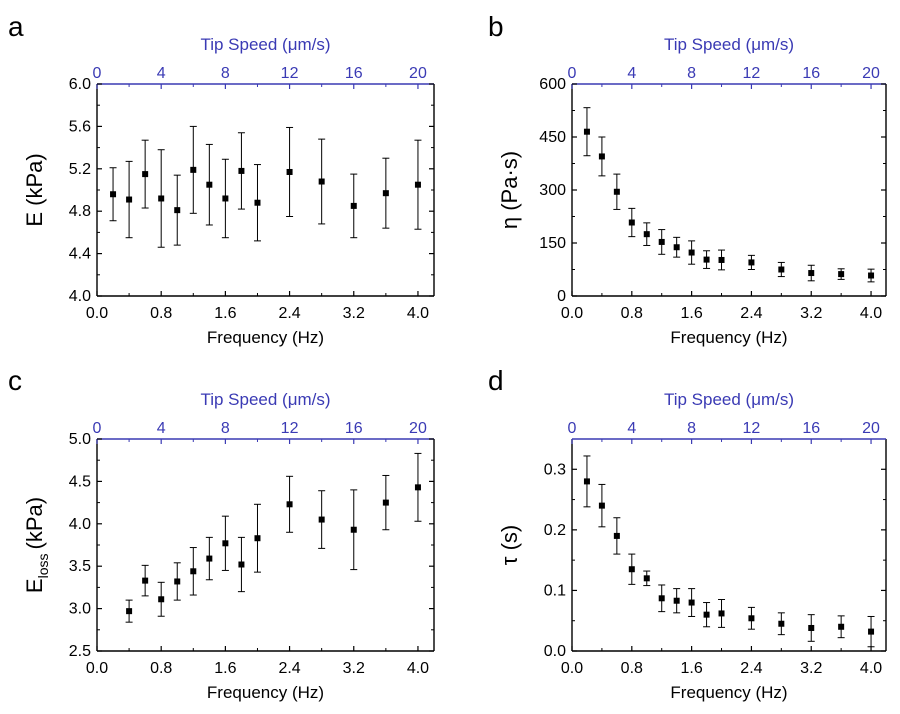  What do you see at coordinates (80, 524) in the screenshot?
I see `y-tick-label: 4.0` at bounding box center [80, 524].